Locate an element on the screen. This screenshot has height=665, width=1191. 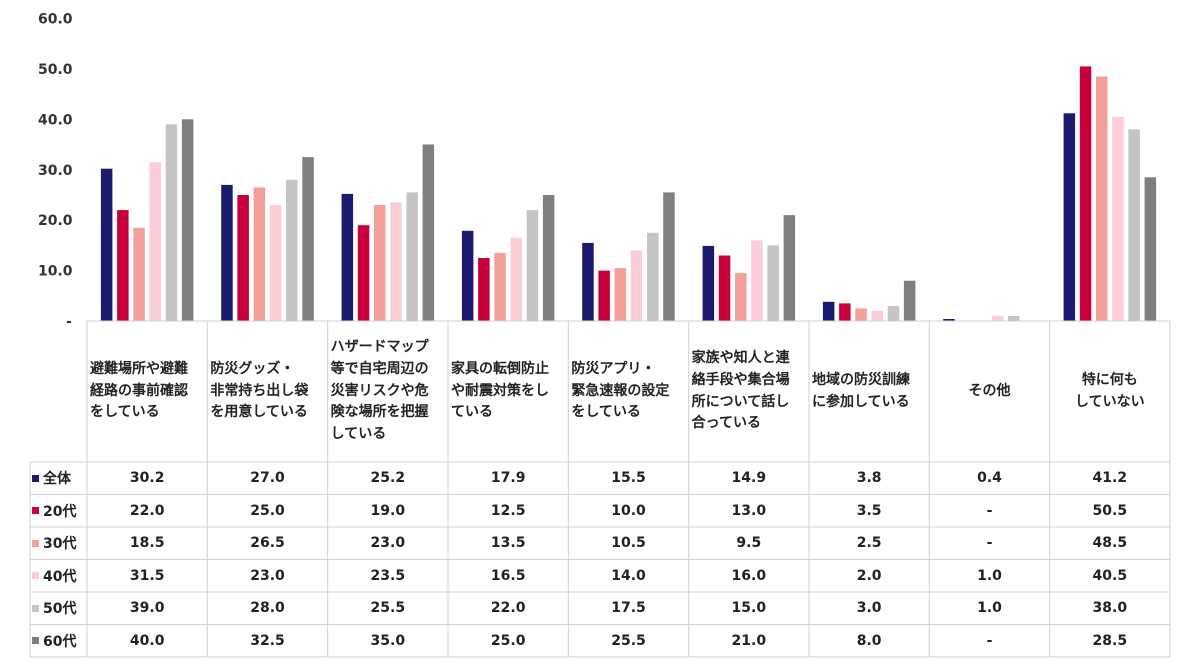
category-label: 防災アプリ・ 緊急速報の設定 をしている is located at coordinates (620, 390).